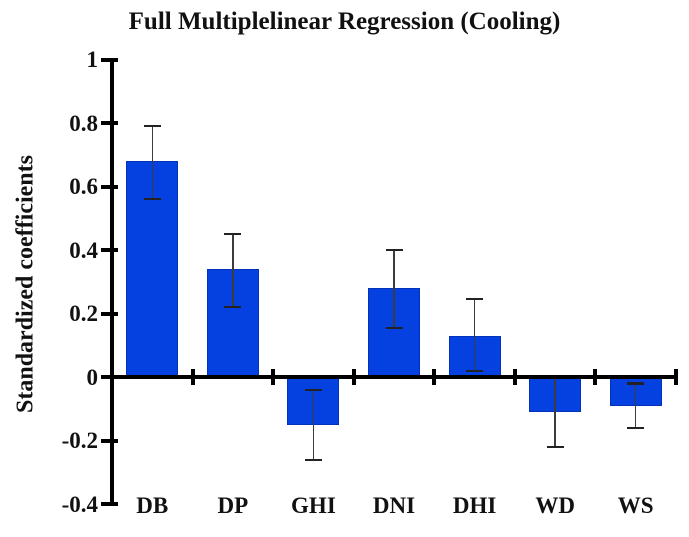 The height and width of the screenshot is (537, 689). Describe the element at coordinates (83, 123) in the screenshot. I see `y-tick-label: 0.8` at that location.